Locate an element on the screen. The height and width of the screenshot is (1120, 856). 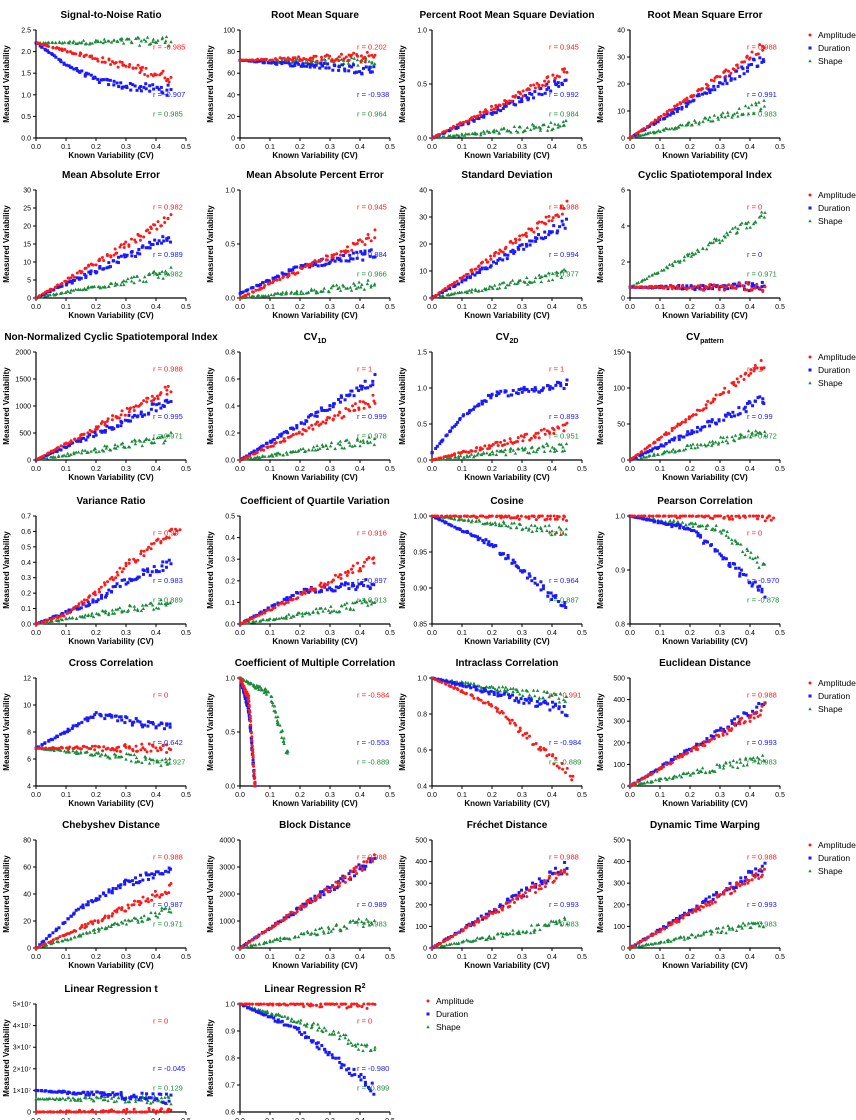
correlation-label-shape: r = 0.913 is located at coordinates (372, 599).